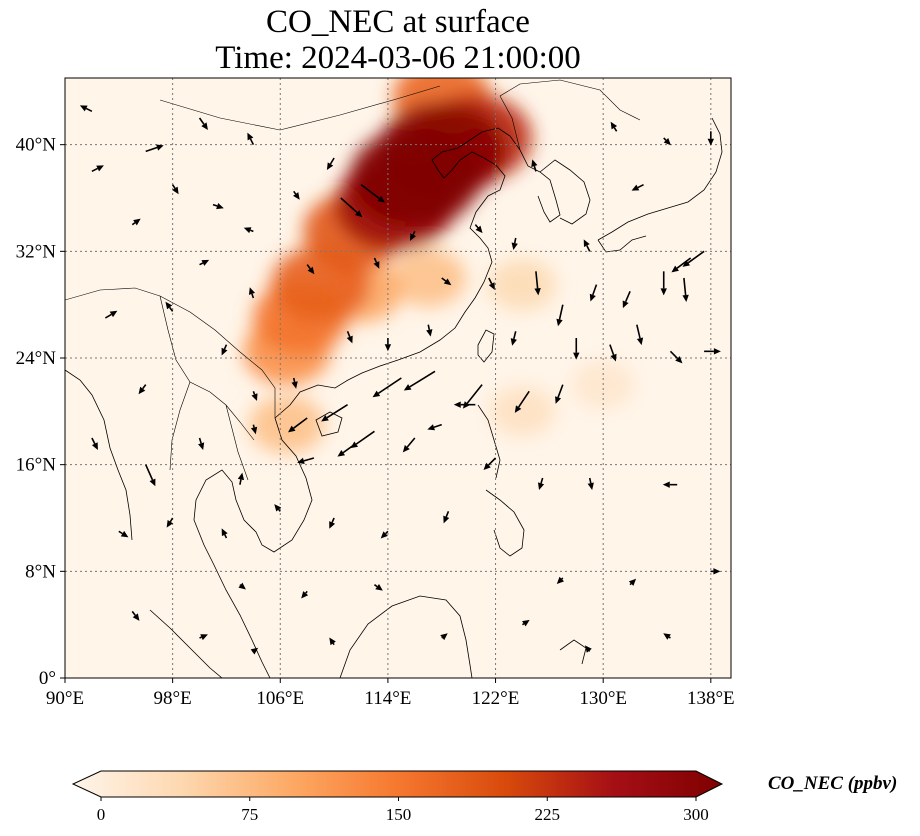 This screenshot has width=920, height=836. Describe the element at coordinates (47, 678) in the screenshot. I see `lat-tick-label: 0°` at that location.